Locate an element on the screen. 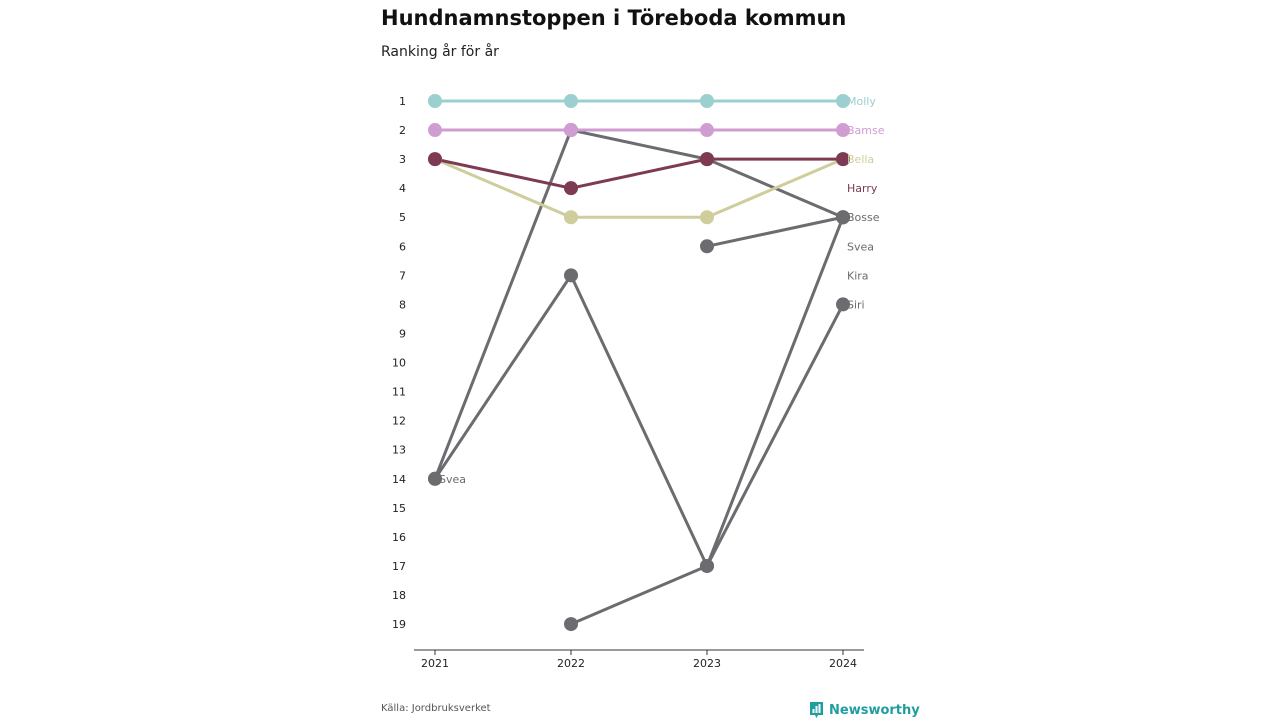 The height and width of the screenshot is (720, 1280). y-tick-label: 7 is located at coordinates (402, 275).